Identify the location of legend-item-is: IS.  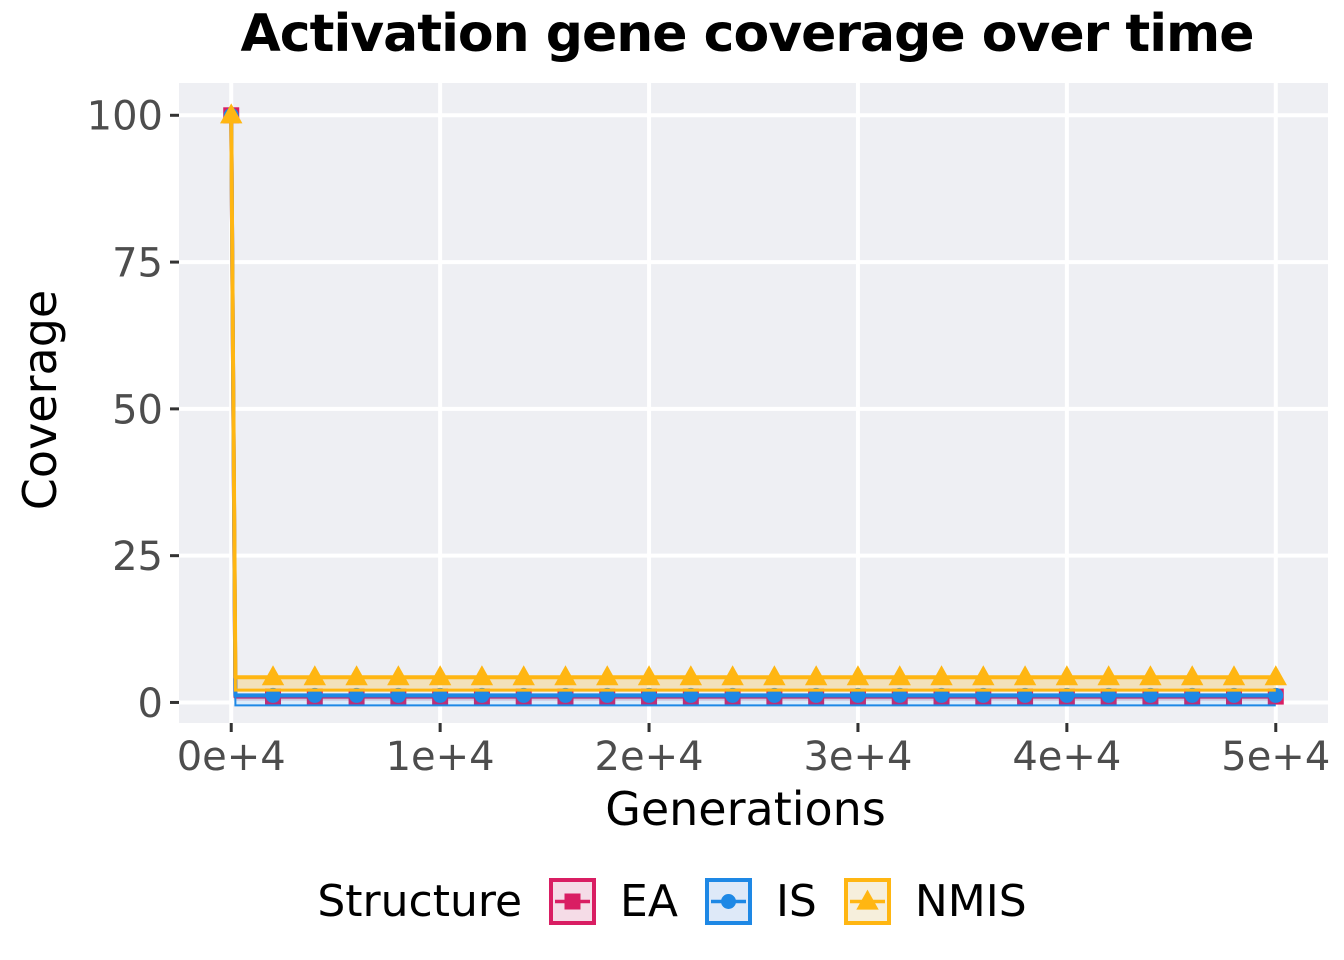
(760, 901).